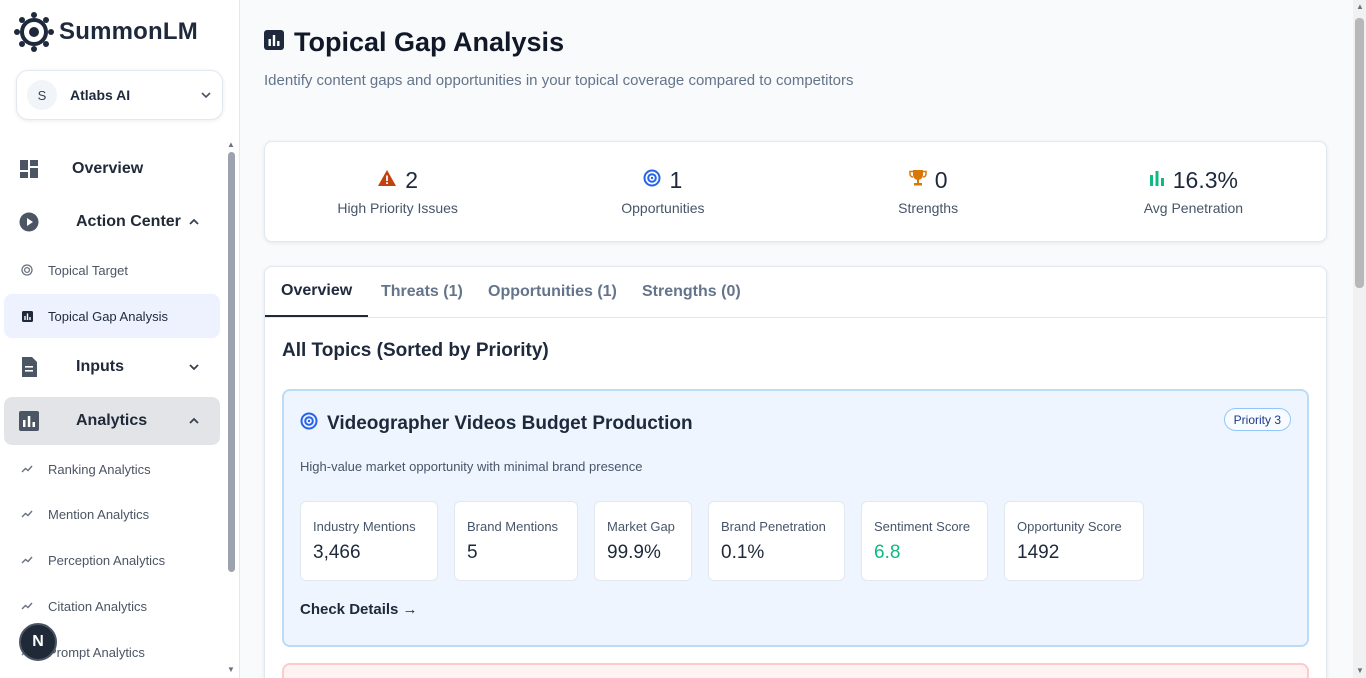  Describe the element at coordinates (397, 208) in the screenshot. I see `stat-label: High Priority Issues` at that location.